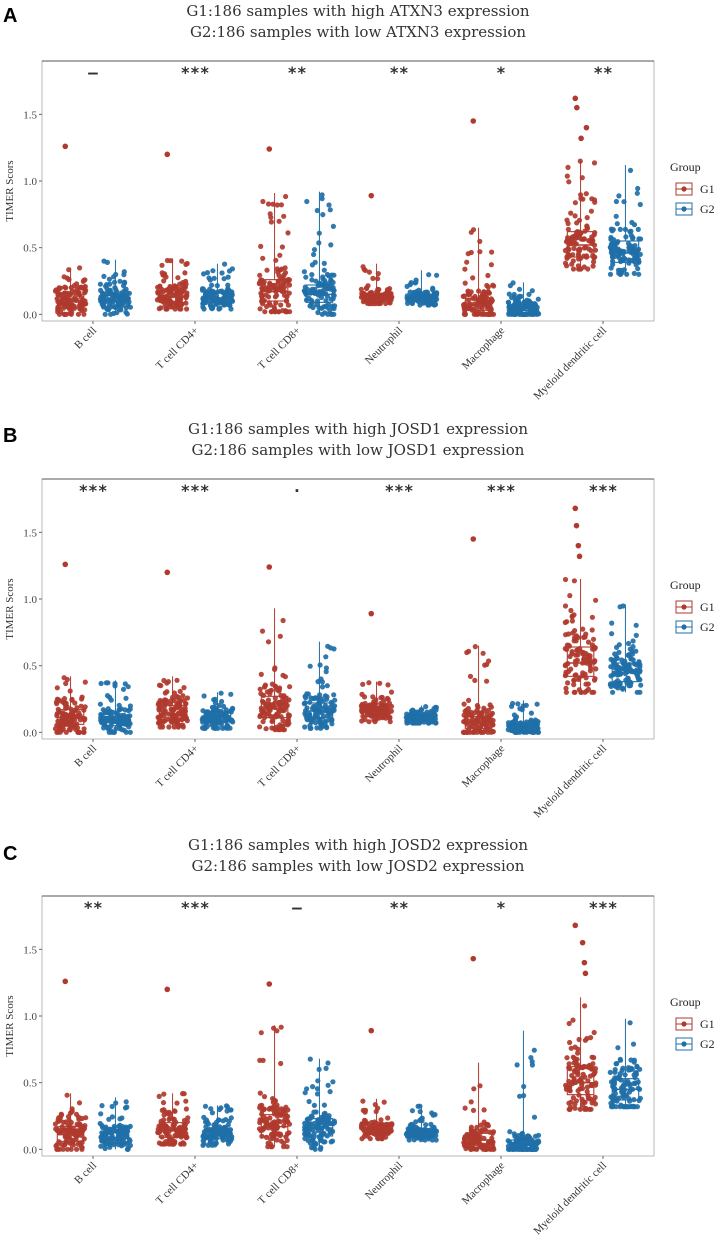 The image size is (720, 1252). What do you see at coordinates (10, 16) in the screenshot?
I see `panel-letter: A` at bounding box center [10, 16].